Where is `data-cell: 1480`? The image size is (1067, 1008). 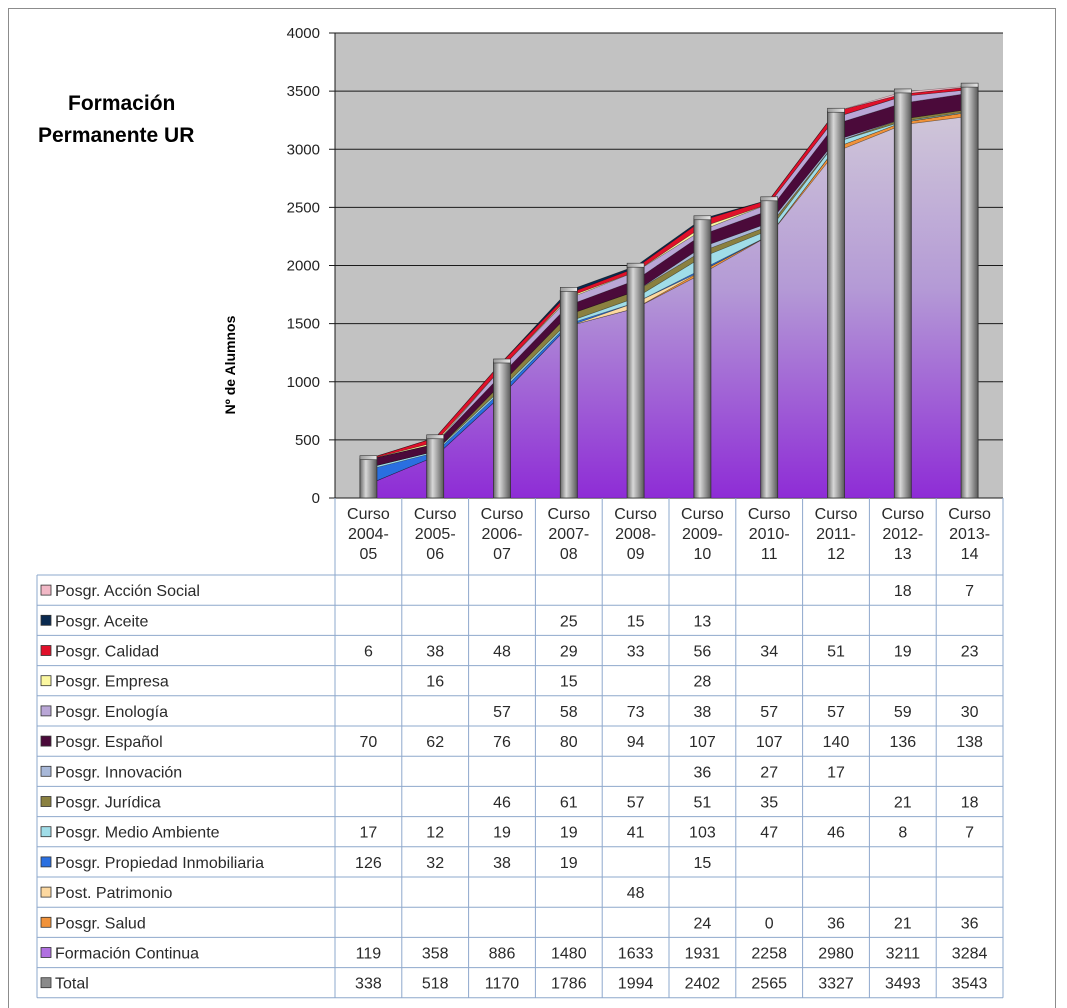
data-cell: 1480 is located at coordinates (569, 954).